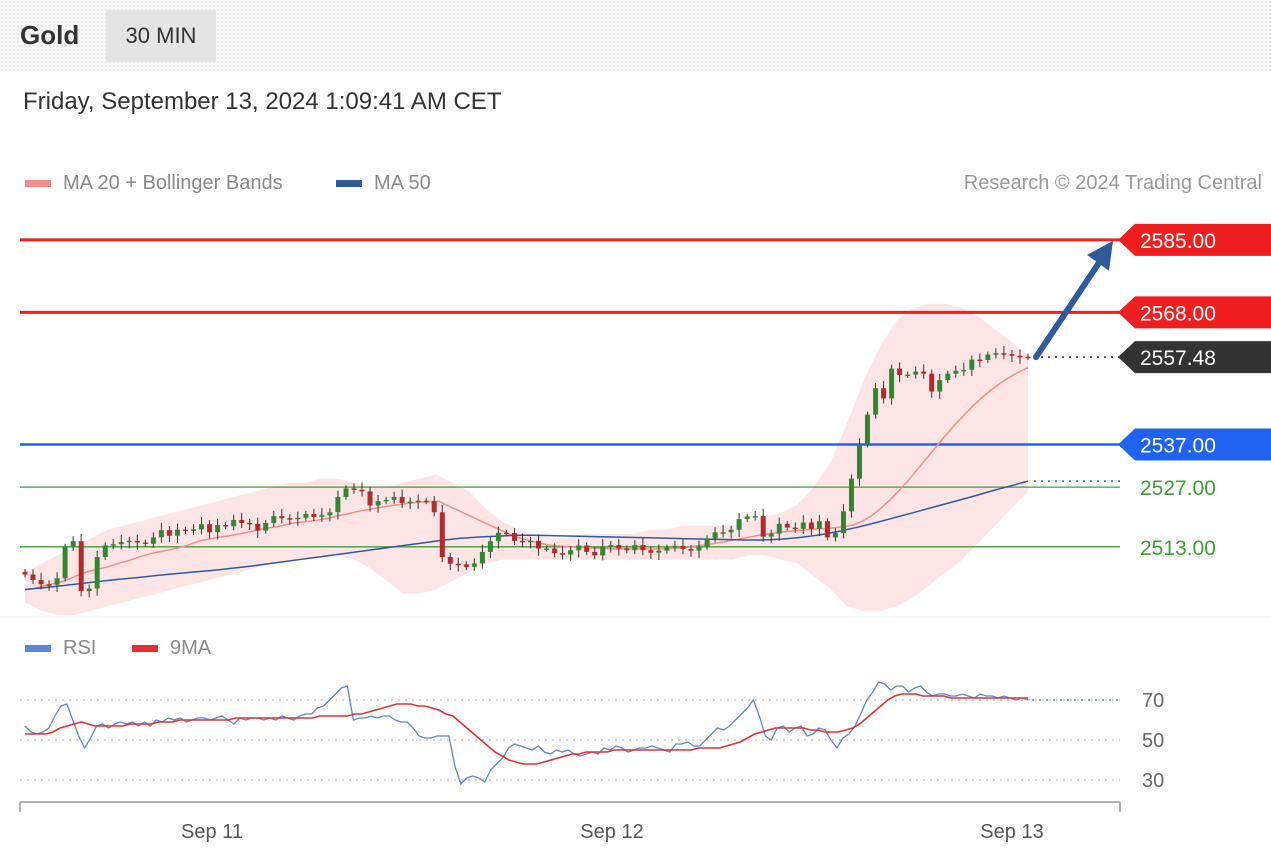 Image resolution: width=1271 pixels, height=848 pixels. I want to click on legend-ma50: MA 50, so click(383, 183).